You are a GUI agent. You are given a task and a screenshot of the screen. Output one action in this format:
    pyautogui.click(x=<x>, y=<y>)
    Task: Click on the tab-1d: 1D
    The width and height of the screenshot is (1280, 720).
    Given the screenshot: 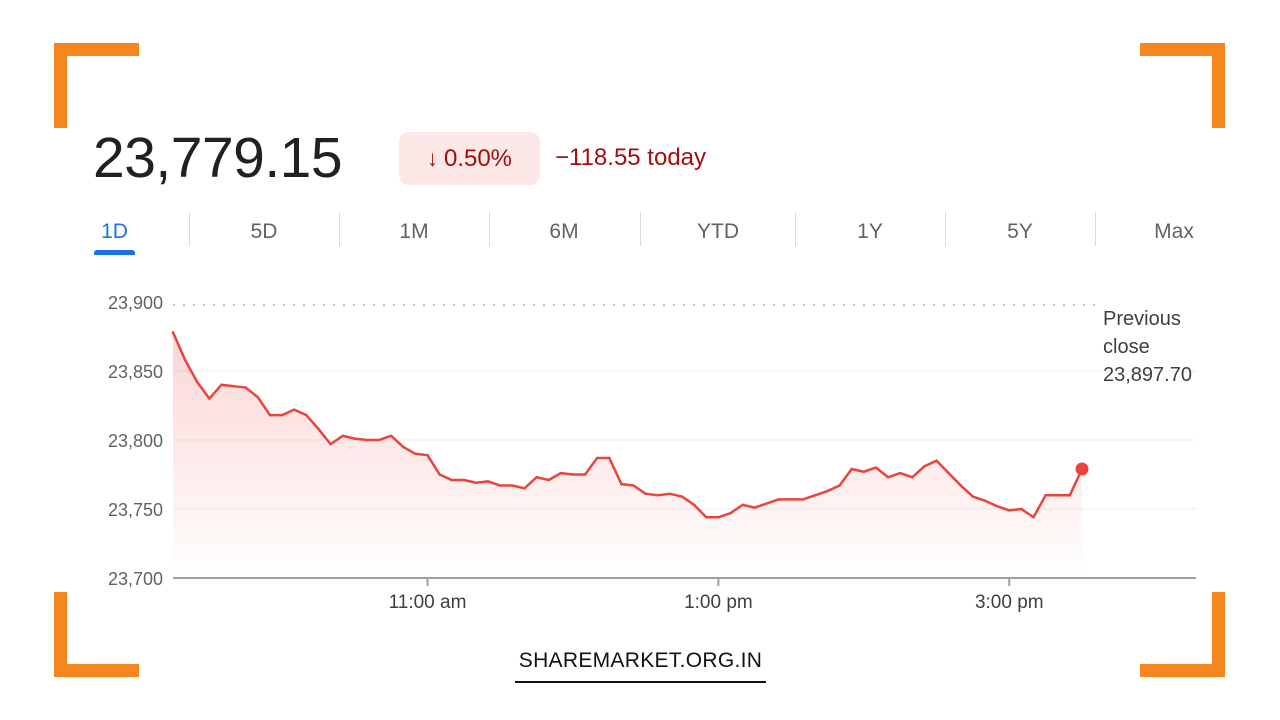 What is the action you would take?
    pyautogui.click(x=114, y=231)
    